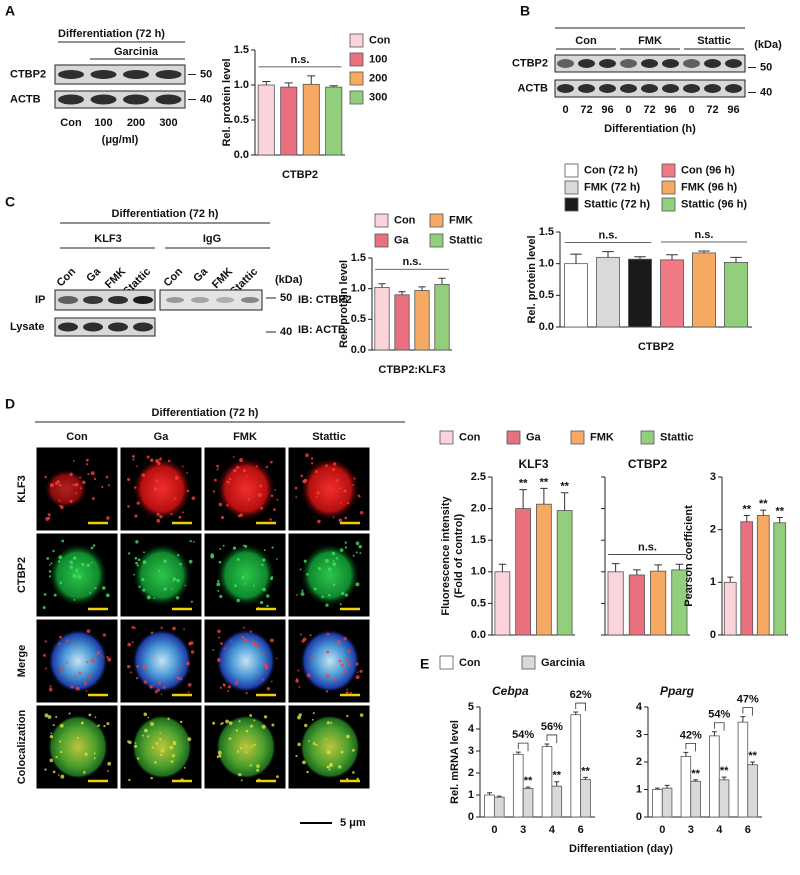  What do you see at coordinates (691, 735) in the screenshot?
I see `change-label: 42%` at bounding box center [691, 735].